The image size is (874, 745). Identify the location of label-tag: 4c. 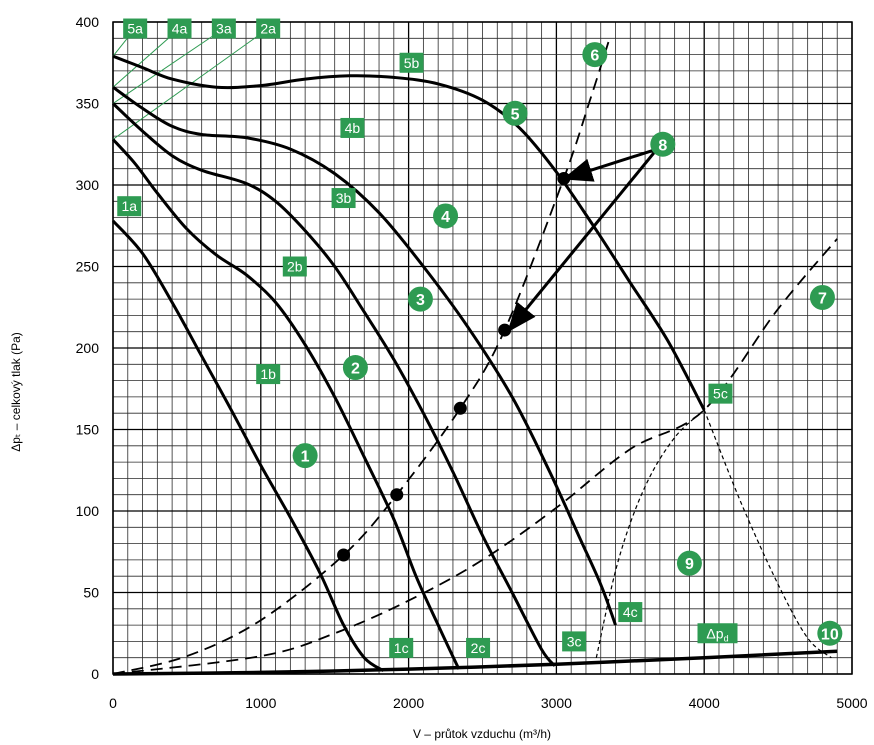
(630, 612).